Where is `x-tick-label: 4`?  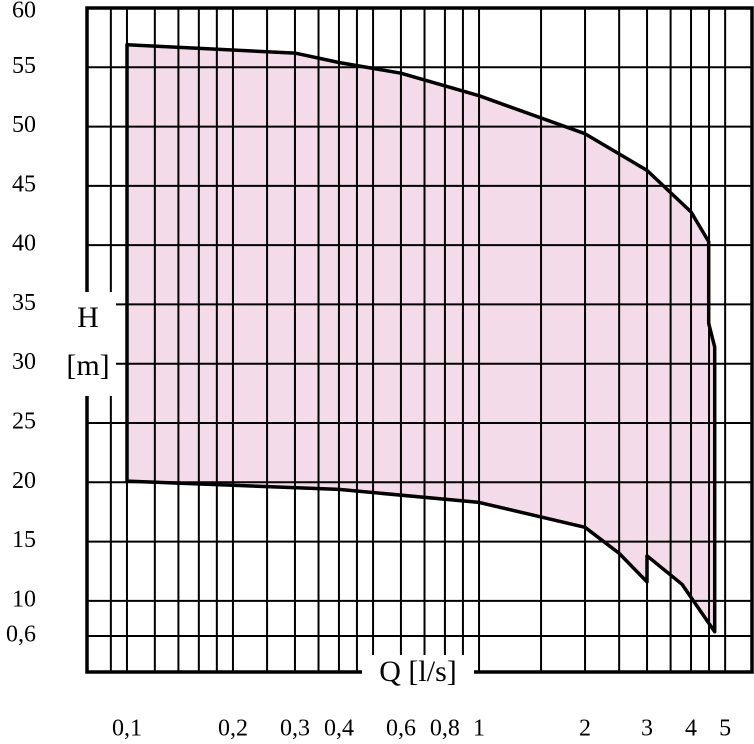 x-tick-label: 4 is located at coordinates (691, 729).